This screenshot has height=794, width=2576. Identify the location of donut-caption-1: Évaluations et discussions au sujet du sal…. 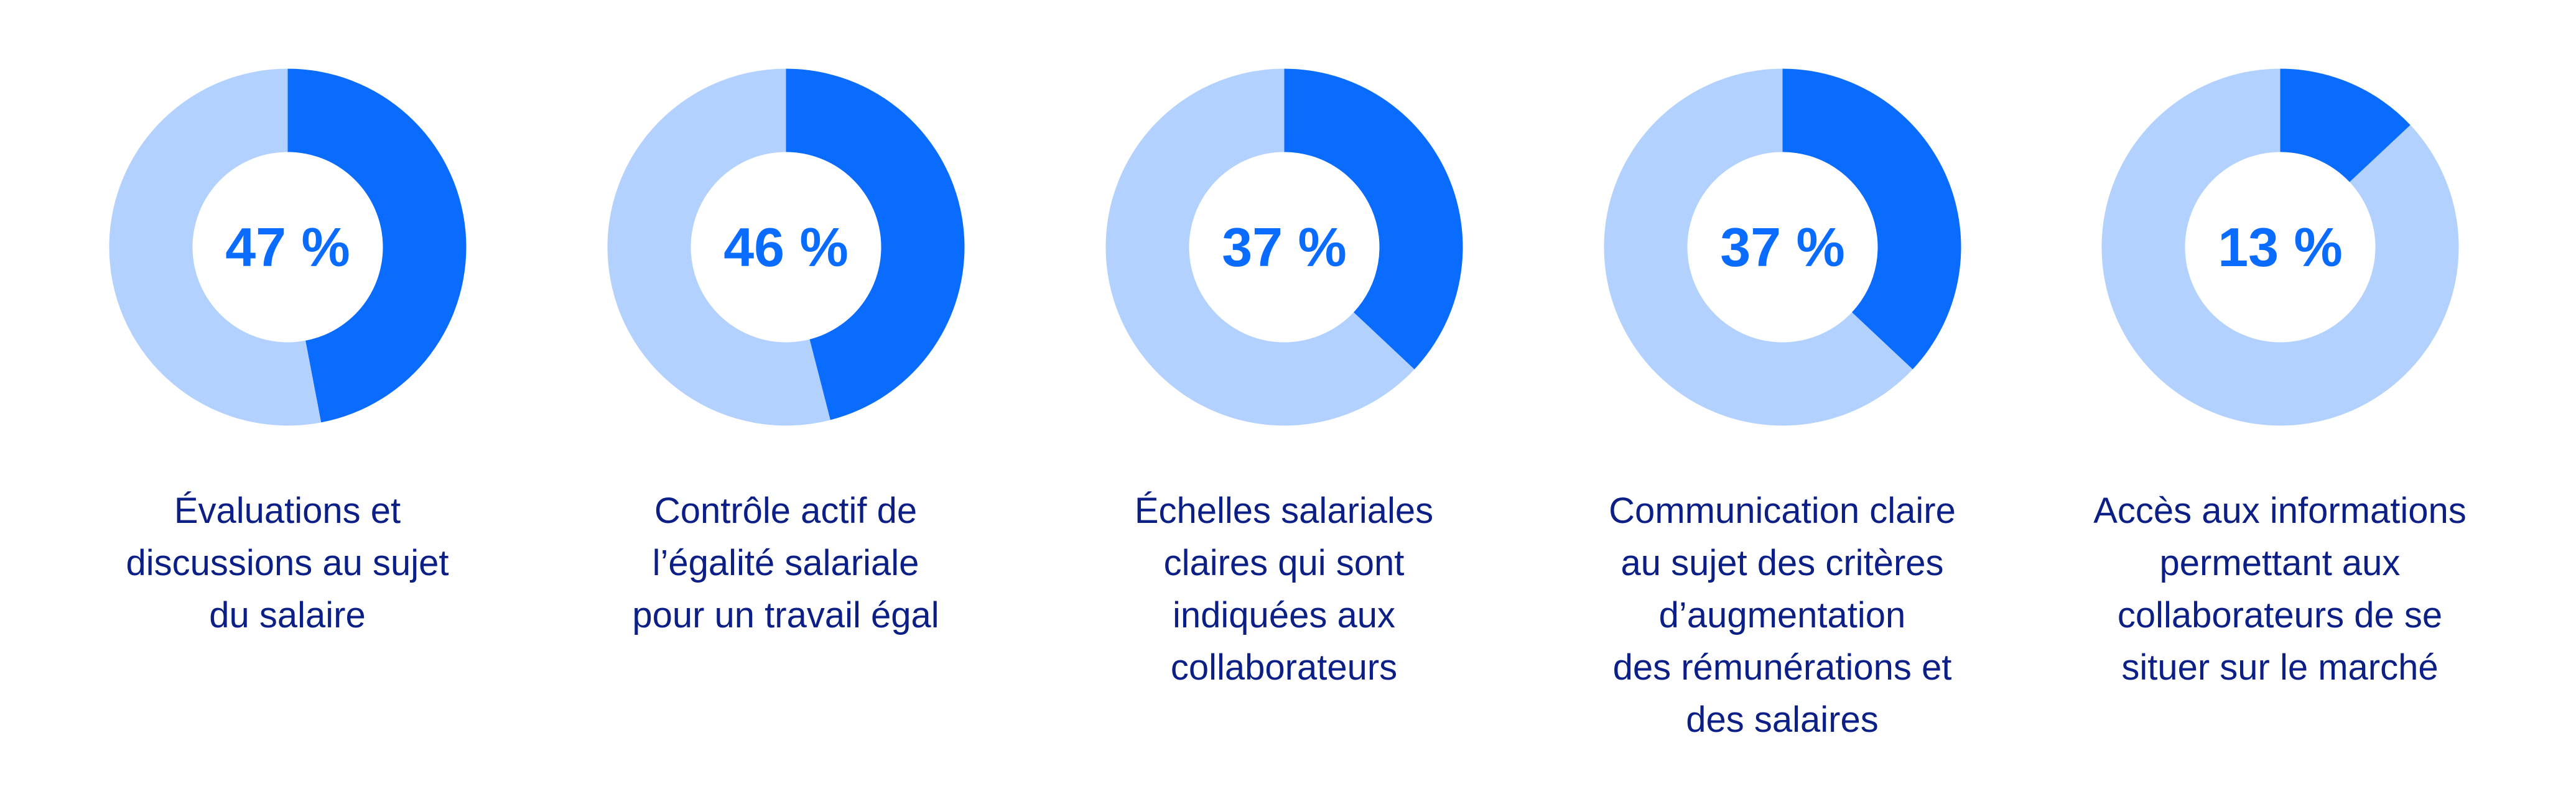
(287, 564).